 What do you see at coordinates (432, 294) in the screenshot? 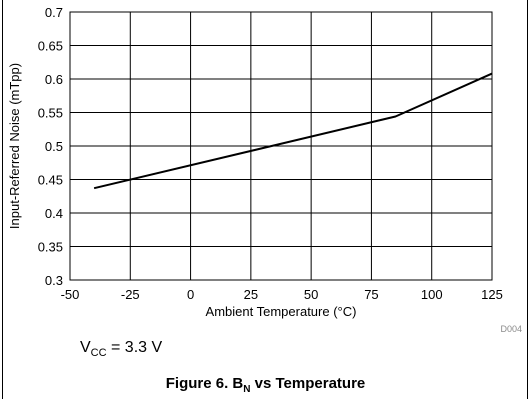
I see `x-tick-label: 100` at bounding box center [432, 294].